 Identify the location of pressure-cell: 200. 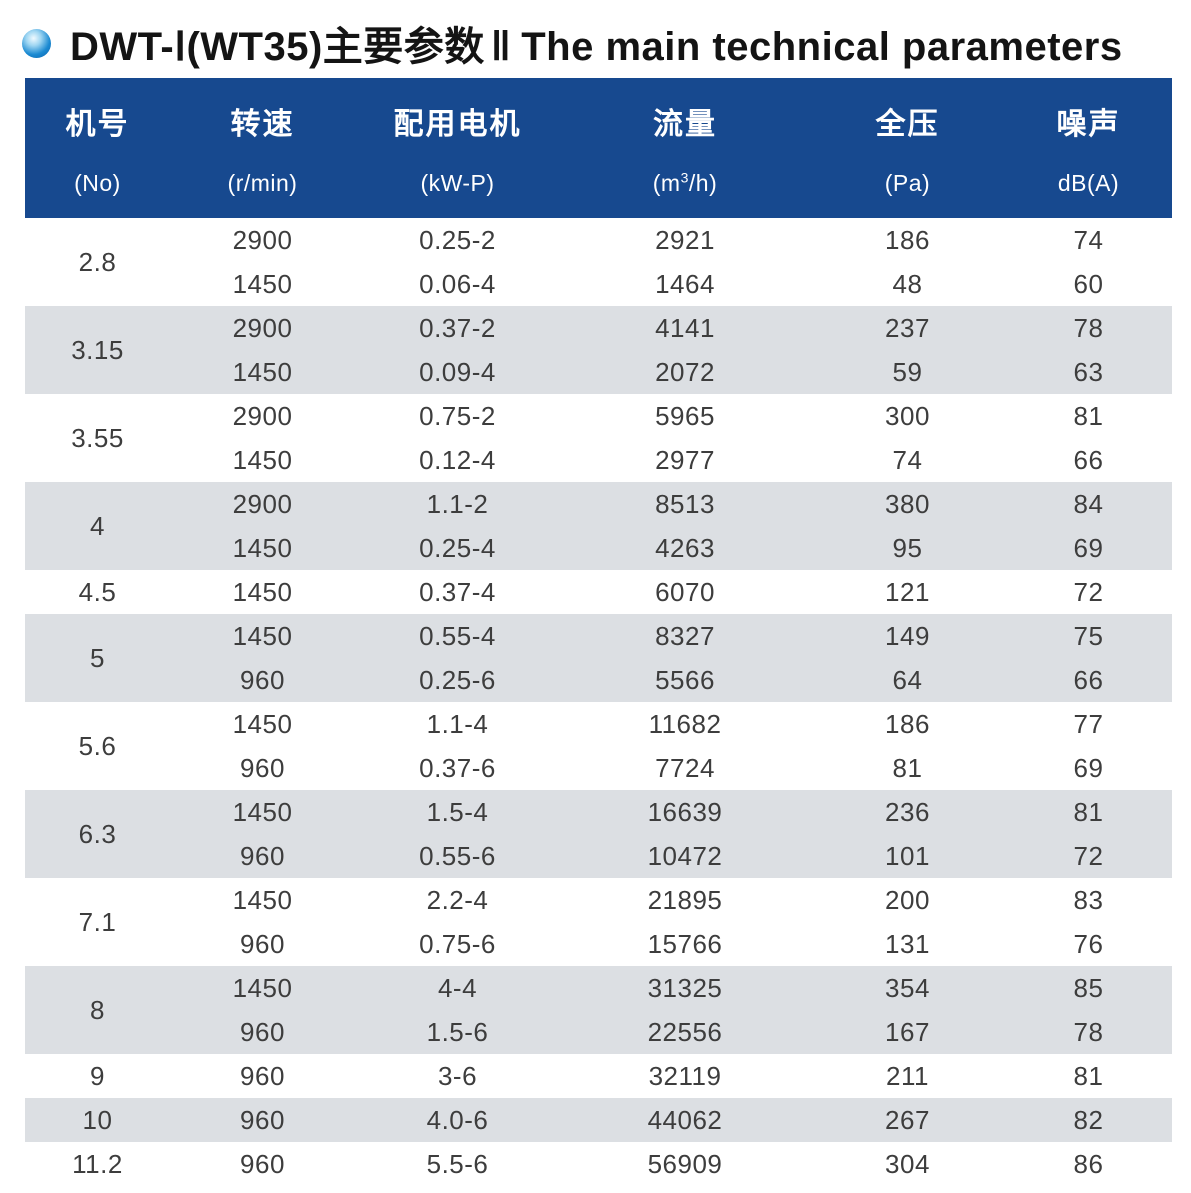
(907, 899).